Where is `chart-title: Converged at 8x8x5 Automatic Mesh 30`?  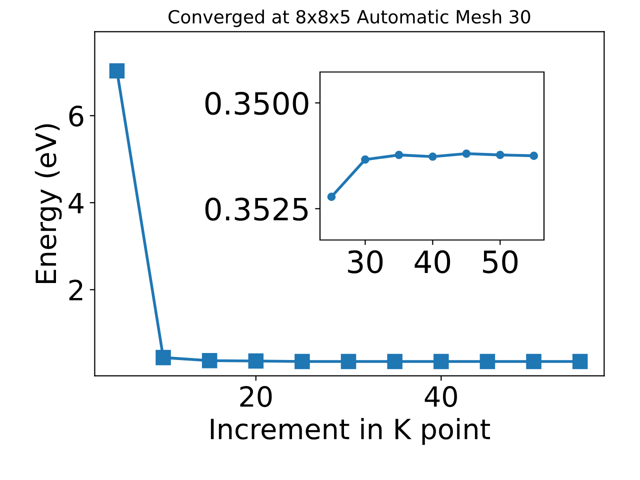
chart-title: Converged at 8x8x5 Automatic Mesh 30 is located at coordinates (349, 19).